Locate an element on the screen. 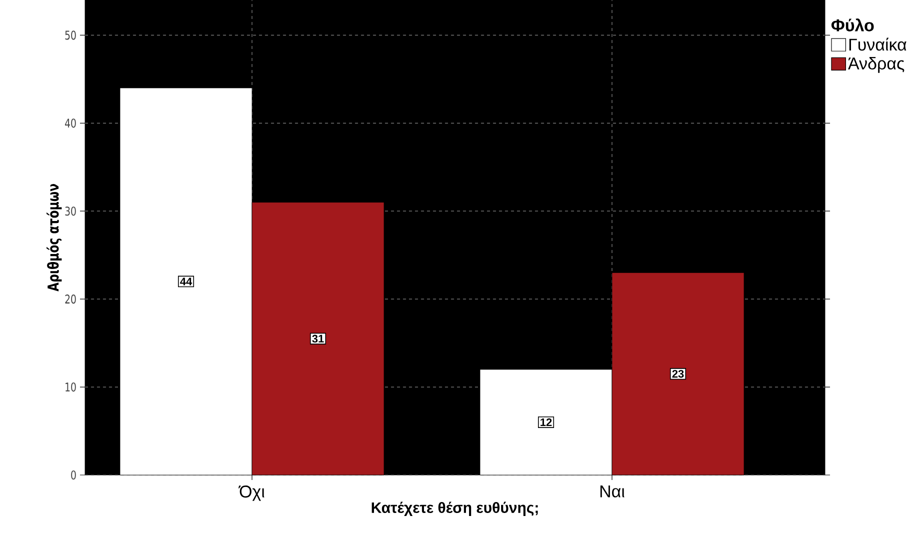  y-tick-label: 30 is located at coordinates (70, 211).